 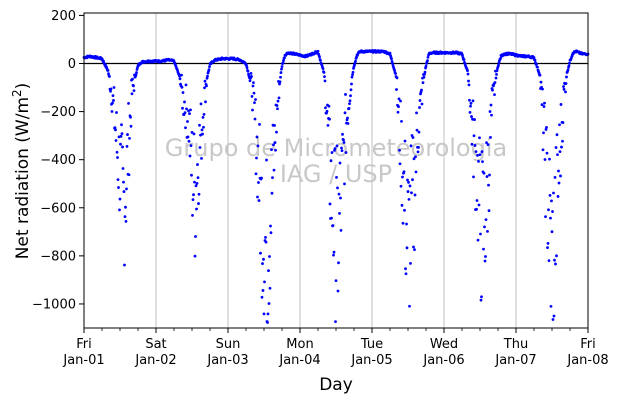 What do you see at coordinates (23, 86) in the screenshot?
I see `y-axis-label-close: )` at bounding box center [23, 86].